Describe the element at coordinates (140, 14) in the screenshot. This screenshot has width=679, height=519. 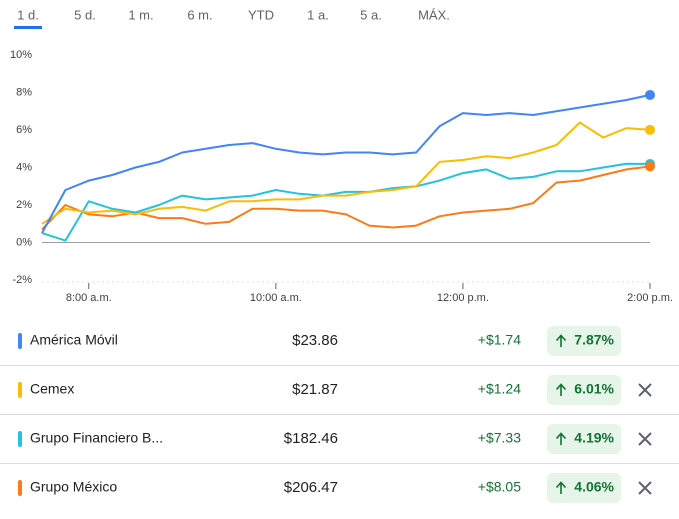
I see `time-range-tab: 1 m.` at that location.